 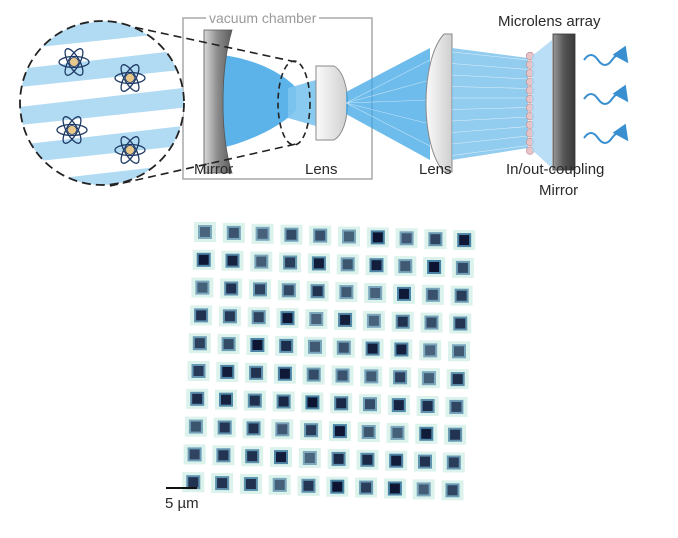 What do you see at coordinates (331, 103) in the screenshot?
I see `inner-lens-shape` at bounding box center [331, 103].